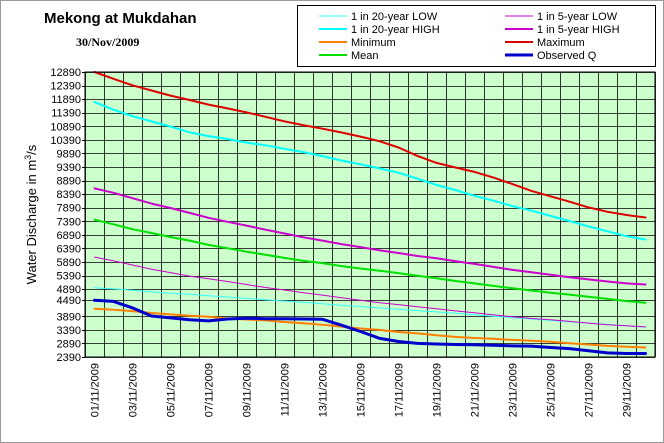 The image size is (664, 443). Describe the element at coordinates (108, 42) in the screenshot. I see `chart-subtitle: 30/Nov/2009` at that location.